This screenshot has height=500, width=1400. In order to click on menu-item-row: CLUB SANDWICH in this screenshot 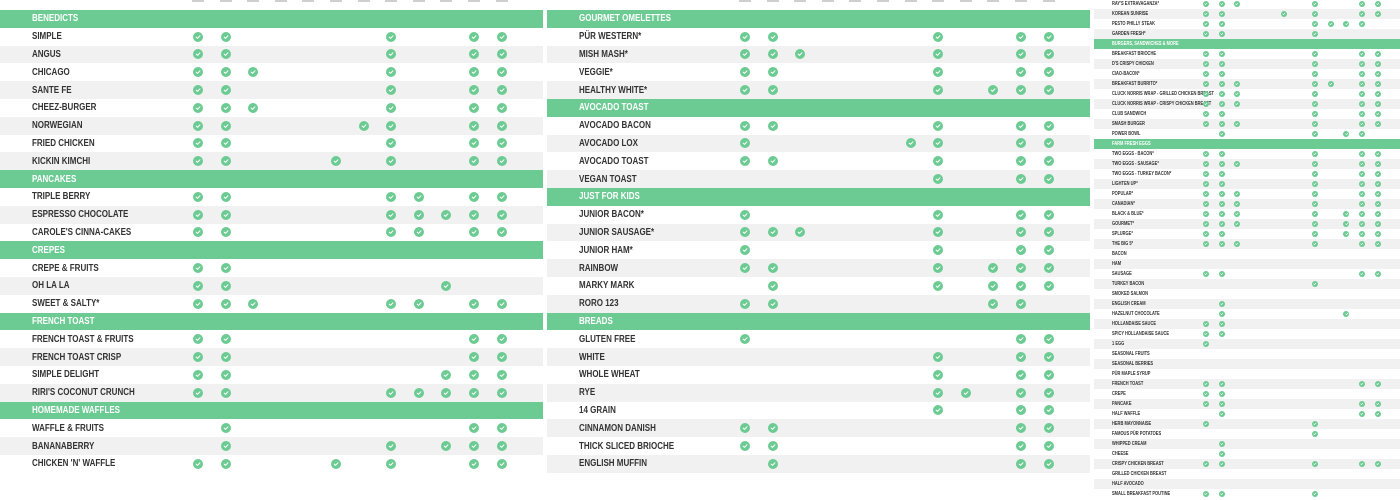, I will do `click(1247, 114)`.